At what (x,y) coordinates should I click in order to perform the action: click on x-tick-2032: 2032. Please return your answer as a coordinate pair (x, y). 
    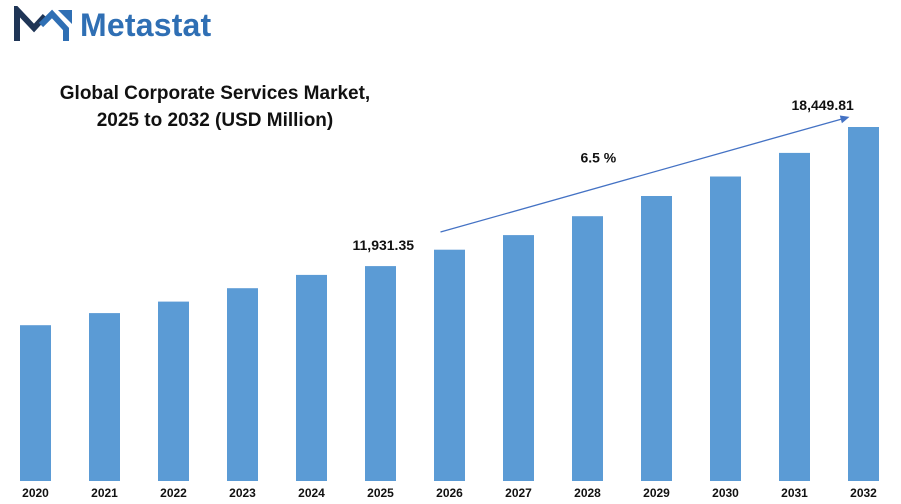
    Looking at the image, I should click on (863, 493).